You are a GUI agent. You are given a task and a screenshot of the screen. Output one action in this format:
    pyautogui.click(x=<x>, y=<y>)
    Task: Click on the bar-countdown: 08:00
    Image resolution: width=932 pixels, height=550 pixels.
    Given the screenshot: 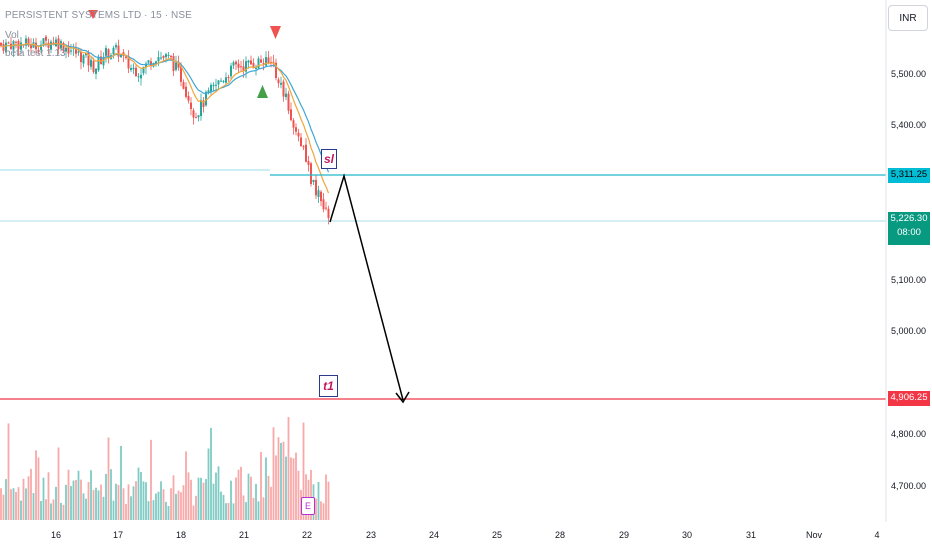 What is the action you would take?
    pyautogui.click(x=909, y=232)
    